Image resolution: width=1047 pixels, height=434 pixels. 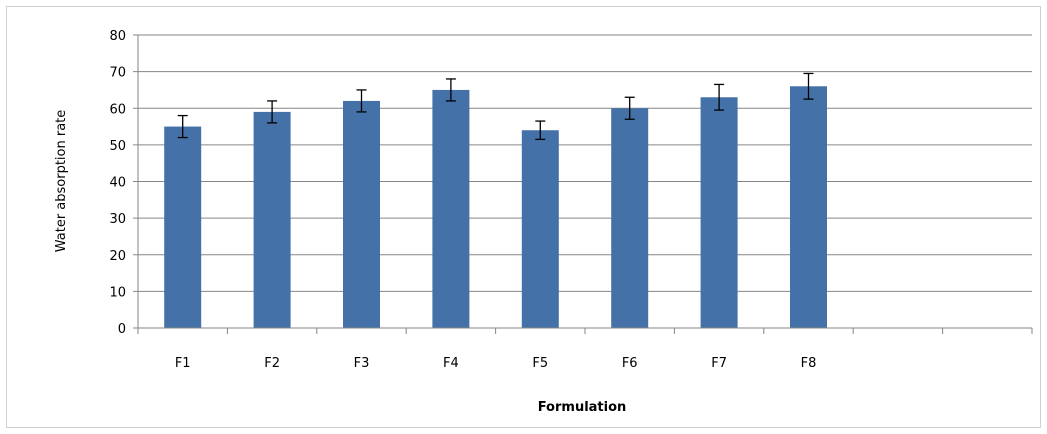 What do you see at coordinates (495, 106) in the screenshot?
I see `error-bars` at bounding box center [495, 106].